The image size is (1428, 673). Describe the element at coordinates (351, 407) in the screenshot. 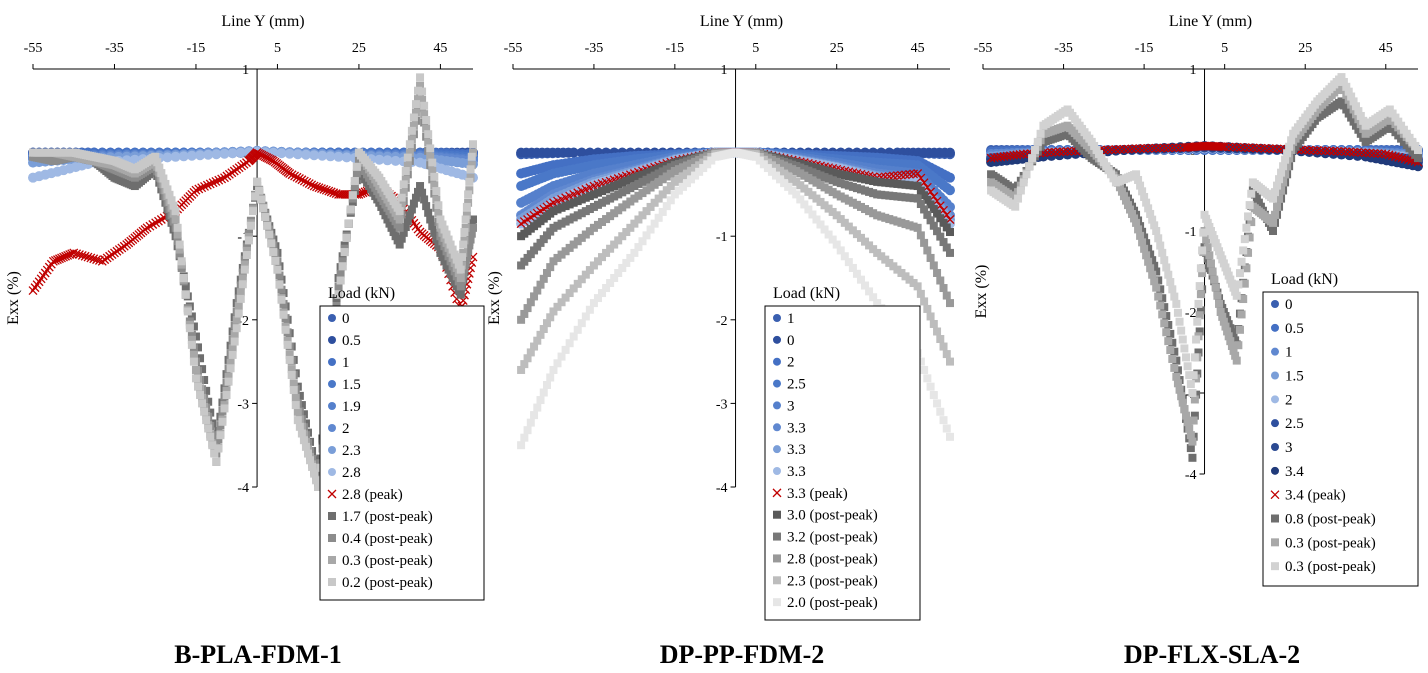

I see `legend-label: 1.9` at that location.